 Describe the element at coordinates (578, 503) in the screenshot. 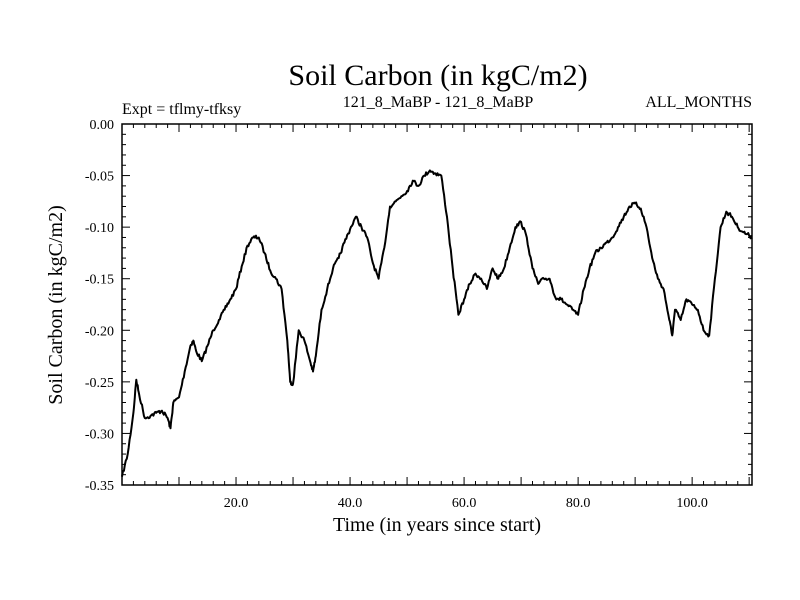

I see `x-tick-label: 80.0` at that location.